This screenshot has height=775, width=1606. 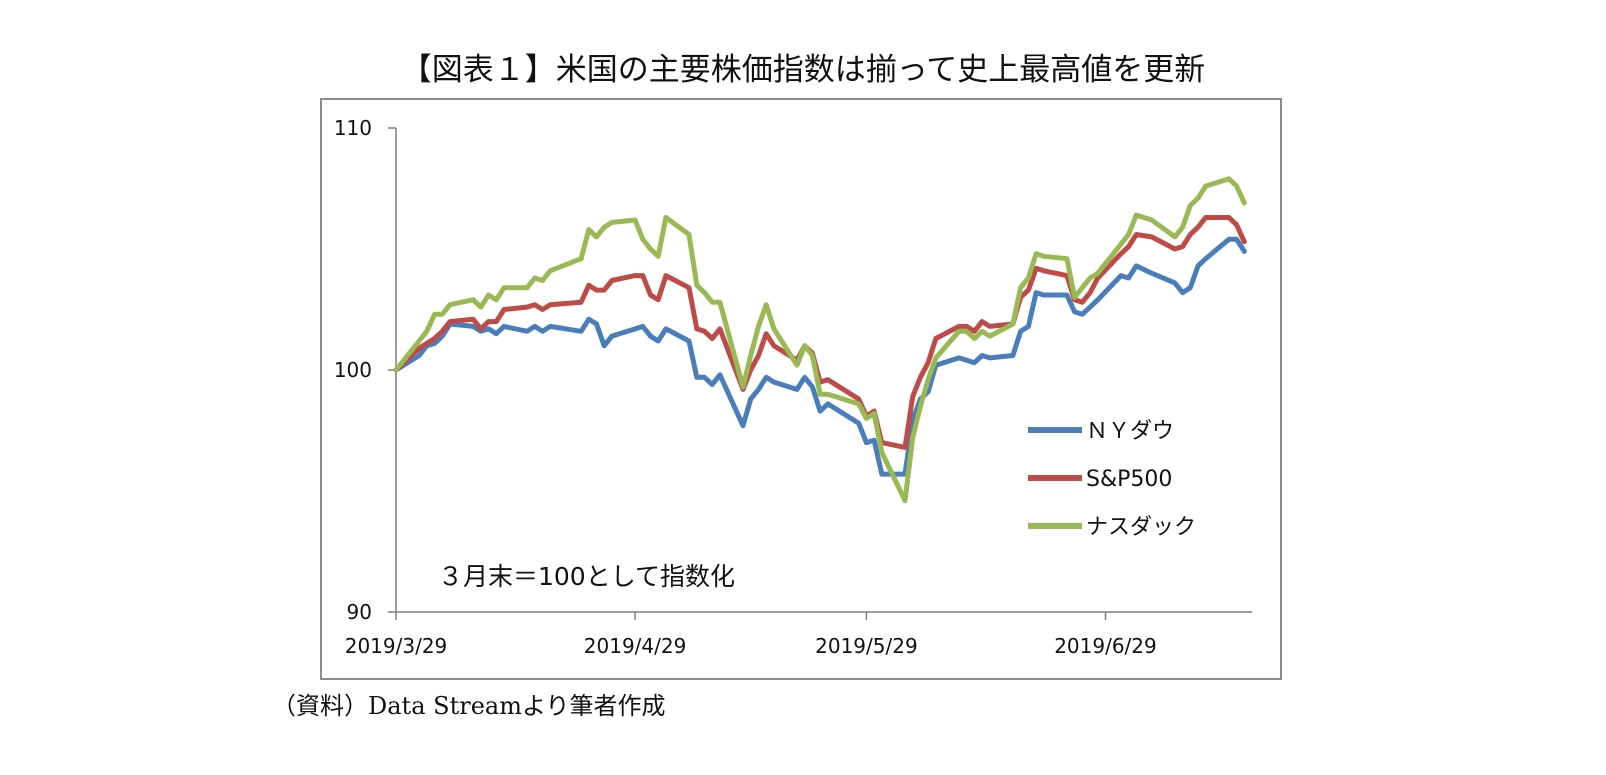 I want to click on legend: ＮＹダウ S&P500 ナスダック, so click(x=1112, y=479).